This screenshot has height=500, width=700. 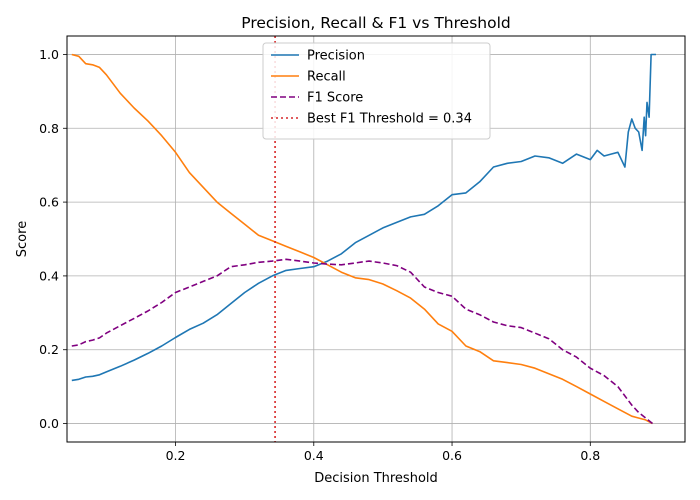 What do you see at coordinates (452, 455) in the screenshot?
I see `x-tick-label: 0.6` at bounding box center [452, 455].